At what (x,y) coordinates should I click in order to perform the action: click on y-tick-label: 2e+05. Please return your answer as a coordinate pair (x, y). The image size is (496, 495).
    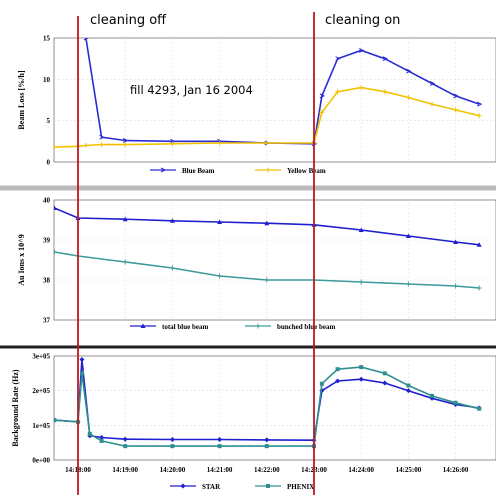
    Looking at the image, I should click on (41, 391).